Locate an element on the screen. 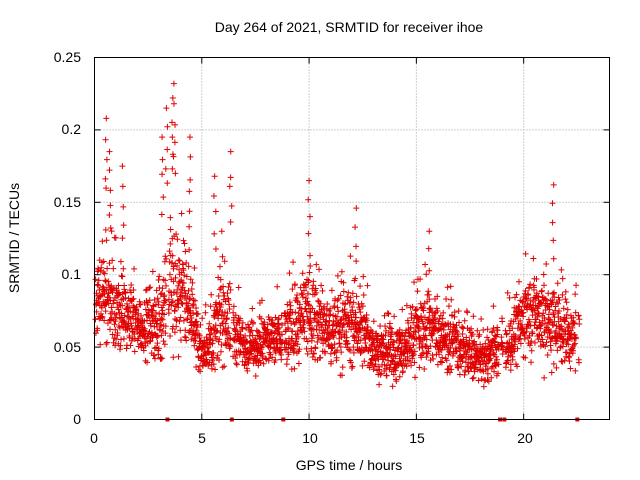 This screenshot has width=640, height=480. data-point-1945 is located at coordinates (456, 330).